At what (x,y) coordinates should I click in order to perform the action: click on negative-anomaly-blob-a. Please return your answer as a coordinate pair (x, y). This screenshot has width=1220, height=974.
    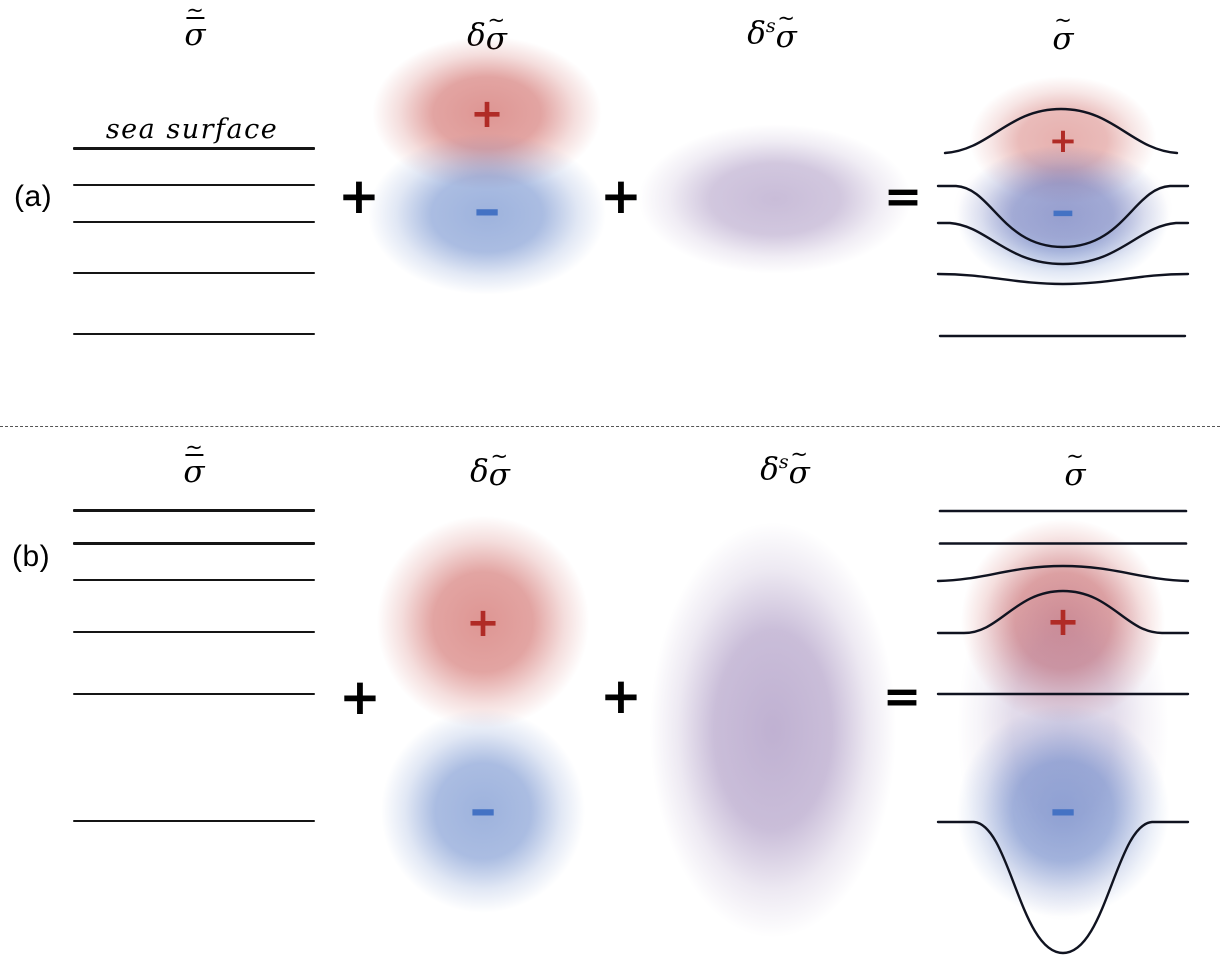
    Looking at the image, I should click on (487, 214).